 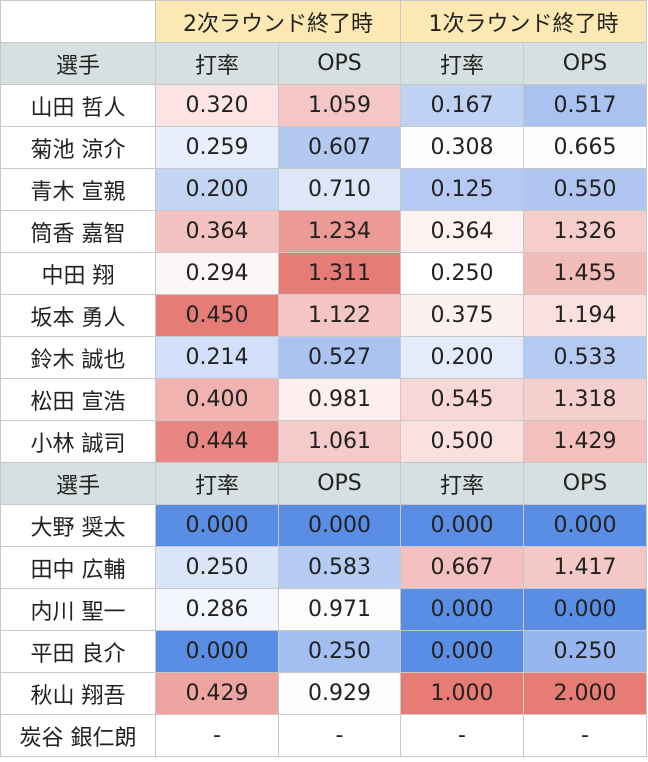 What do you see at coordinates (78, 231) in the screenshot?
I see `player-name: 筒香 嘉智` at bounding box center [78, 231].